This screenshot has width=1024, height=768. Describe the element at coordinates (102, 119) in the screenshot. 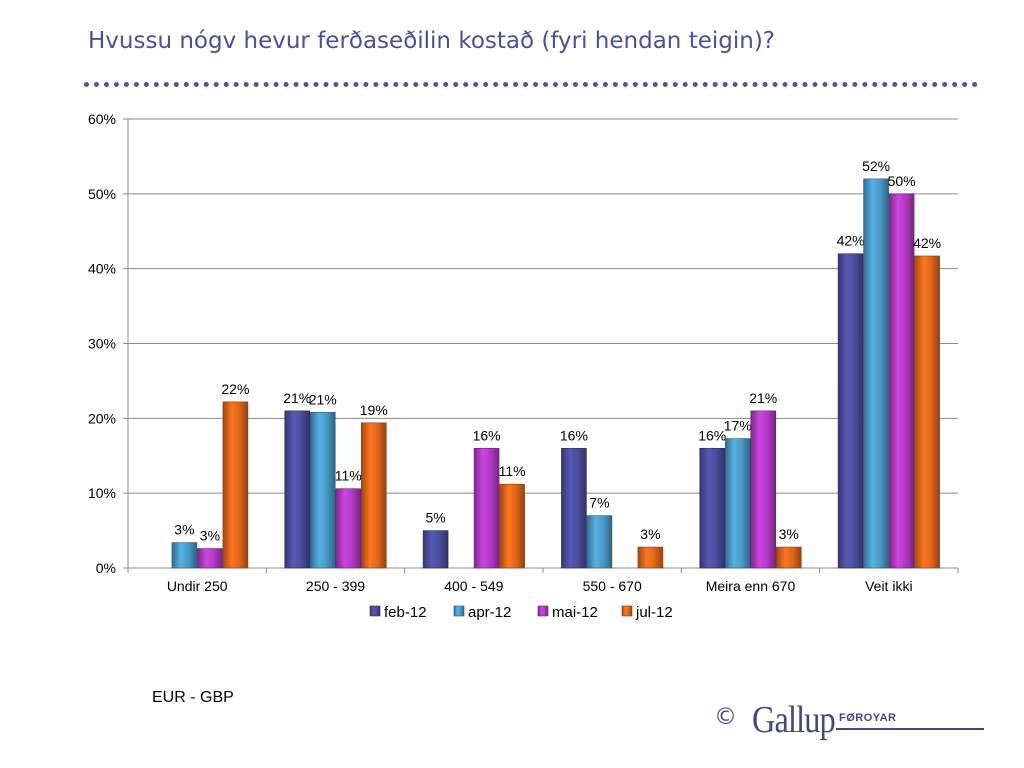

I see `y-tick-label: 60%` at that location.